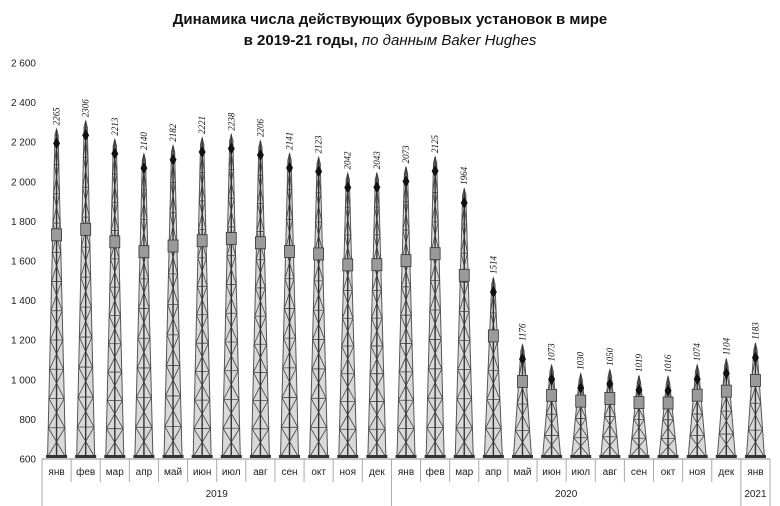 The width and height of the screenshot is (780, 506). Describe the element at coordinates (23, 222) in the screenshot. I see `y-tick-label: 1 800` at that location.